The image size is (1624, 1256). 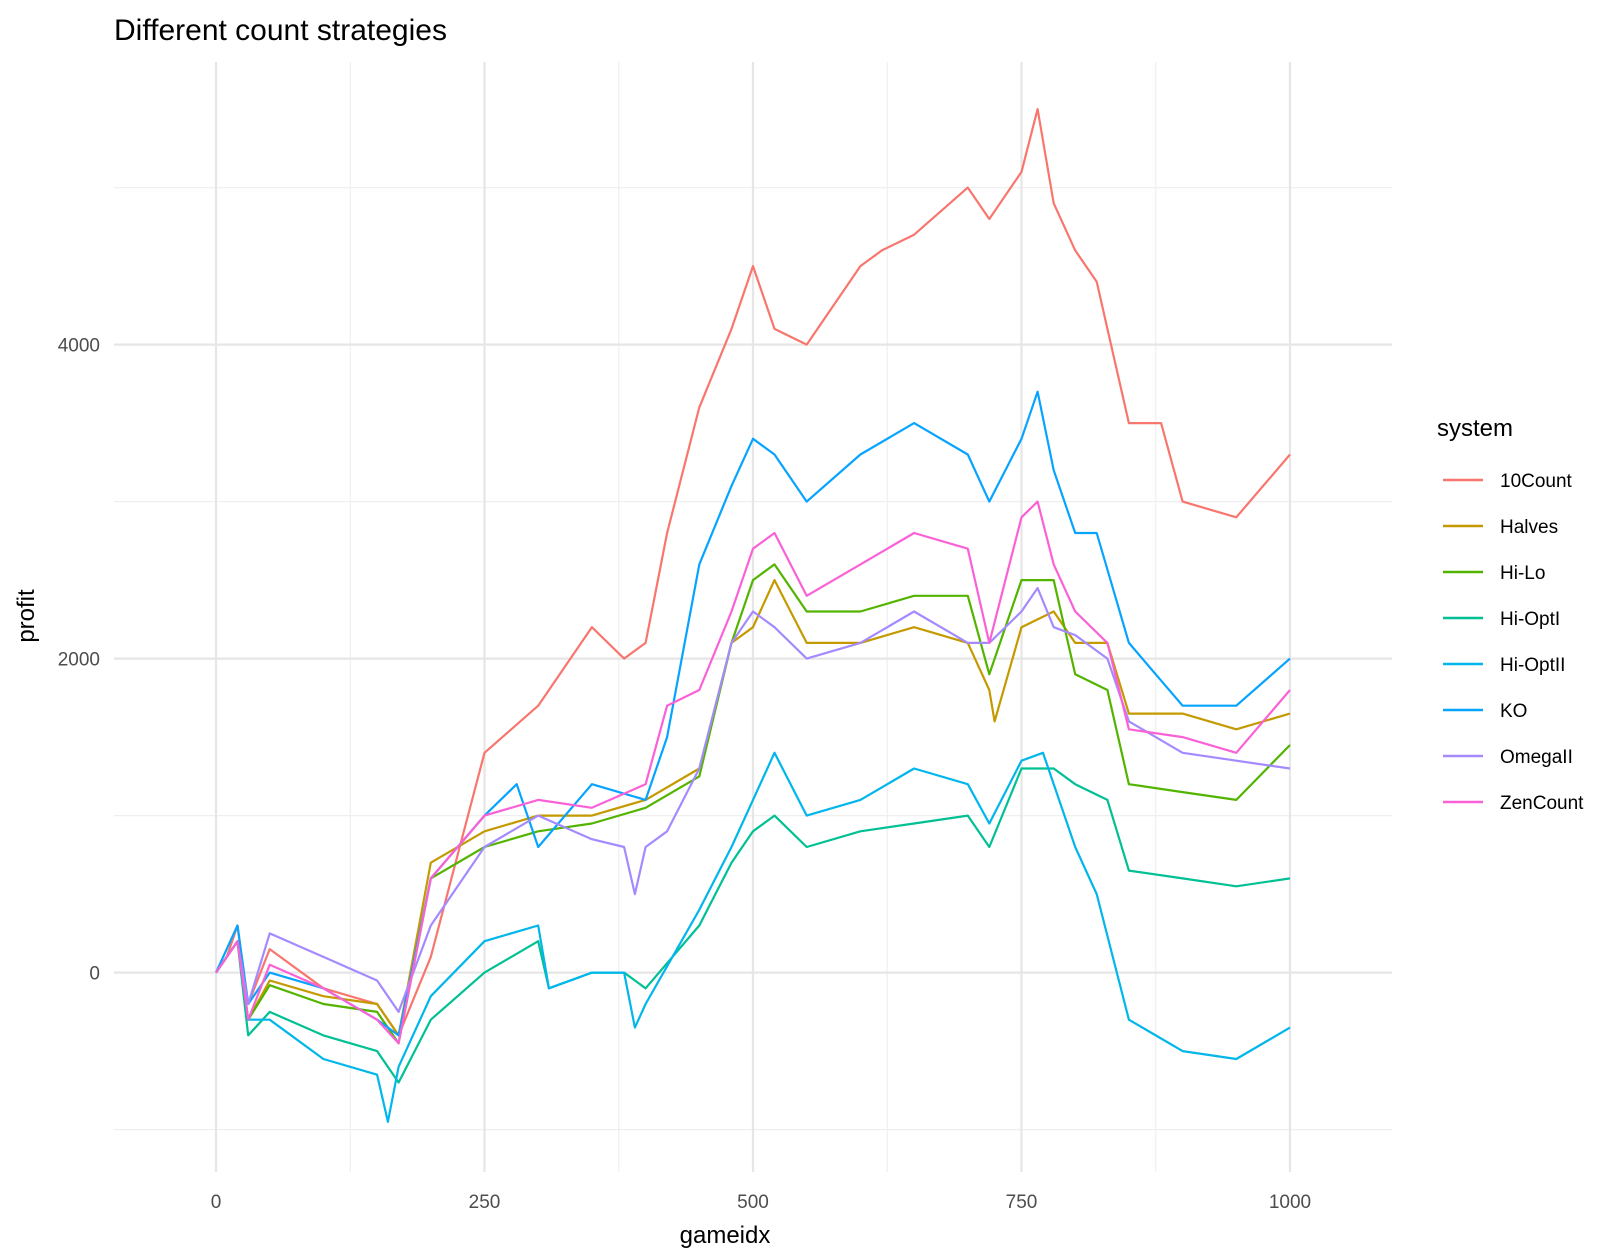 What do you see at coordinates (280, 30) in the screenshot?
I see `chart-title: Different count strategies` at bounding box center [280, 30].